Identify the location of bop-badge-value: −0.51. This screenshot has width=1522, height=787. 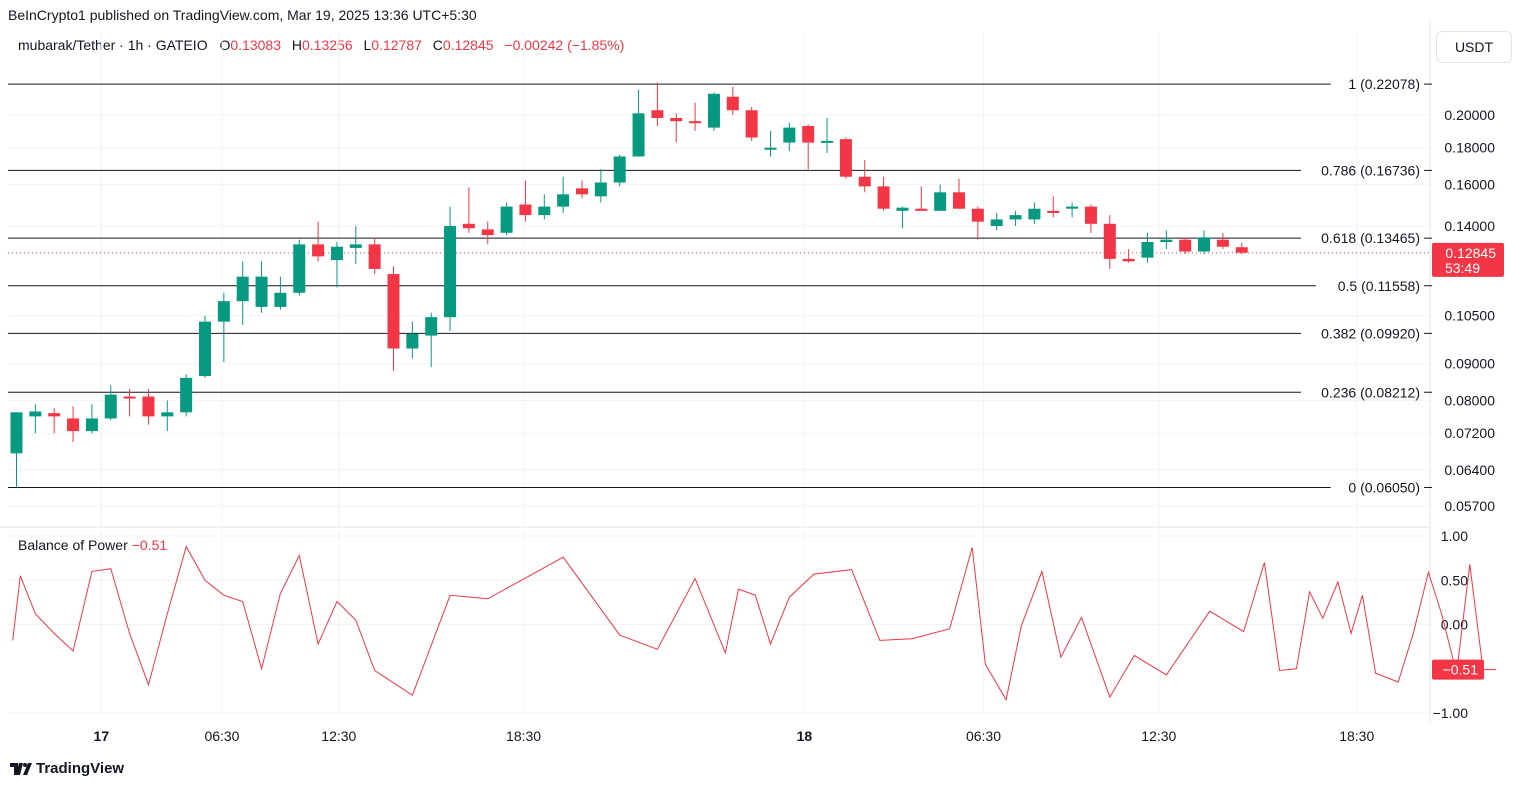
(1461, 670).